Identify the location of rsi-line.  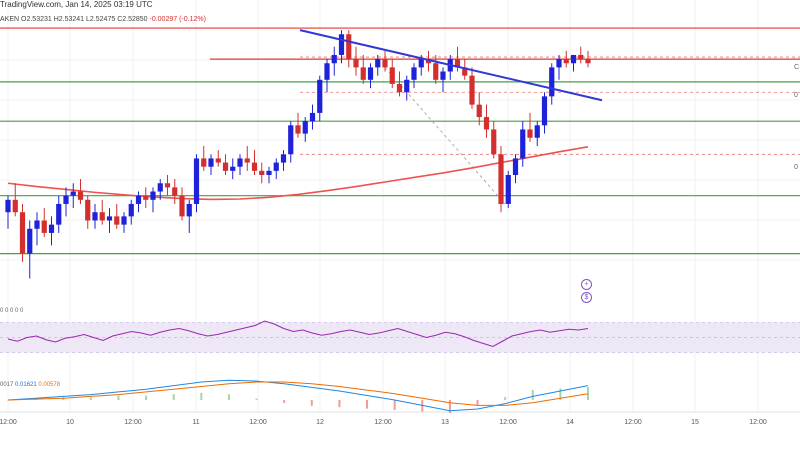
(298, 334).